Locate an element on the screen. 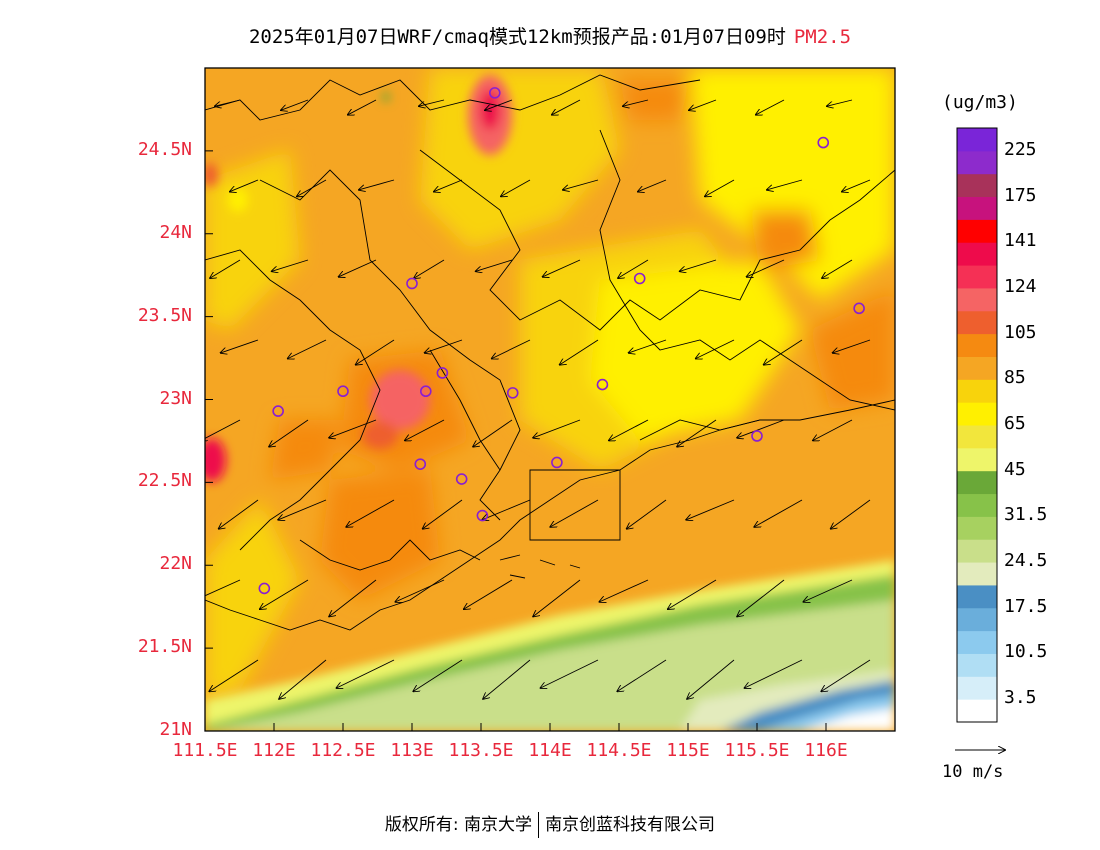 The width and height of the screenshot is (1100, 850). lon-label: 114E is located at coordinates (550, 750).